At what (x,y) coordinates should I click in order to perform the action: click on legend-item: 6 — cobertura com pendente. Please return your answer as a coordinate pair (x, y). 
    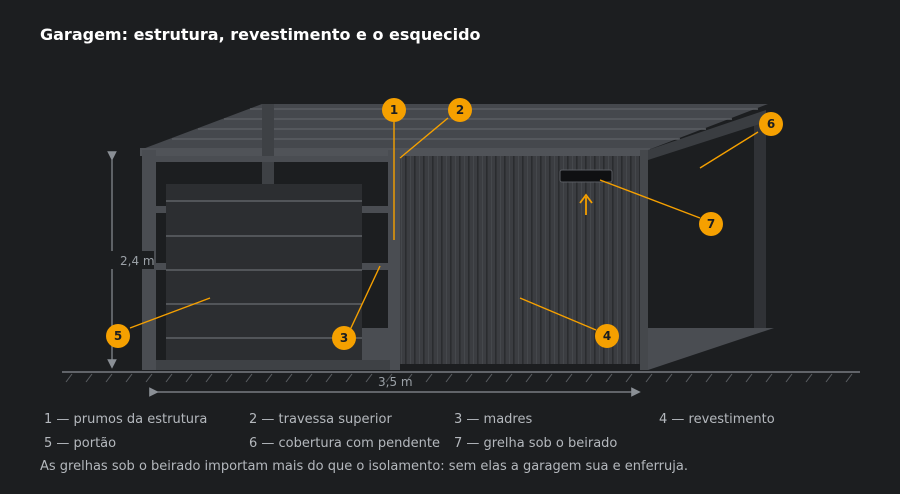
    Looking at the image, I should click on (344, 443).